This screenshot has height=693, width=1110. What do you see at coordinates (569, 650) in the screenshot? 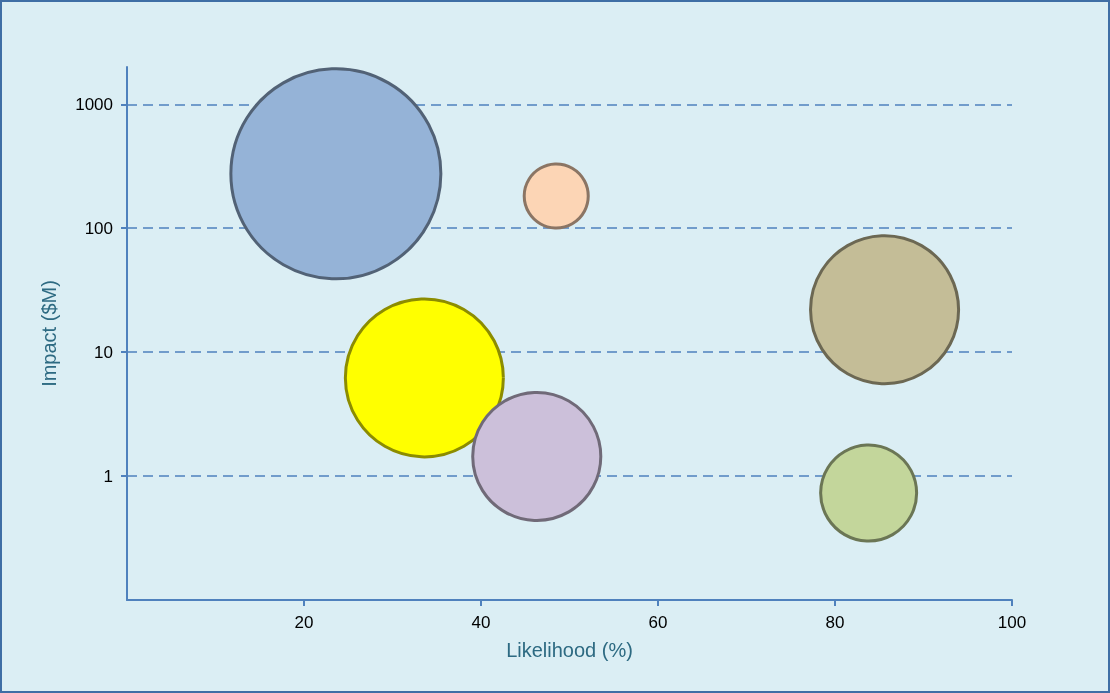
I see `x-axis-title: Likelihood (%)` at bounding box center [569, 650].